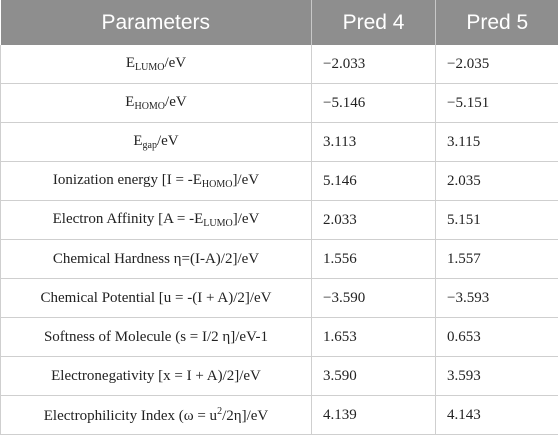 The height and width of the screenshot is (435, 558). What do you see at coordinates (156, 181) in the screenshot?
I see `parameter-cell: Ionization energy [I = -EHOMO]/eV` at bounding box center [156, 181].